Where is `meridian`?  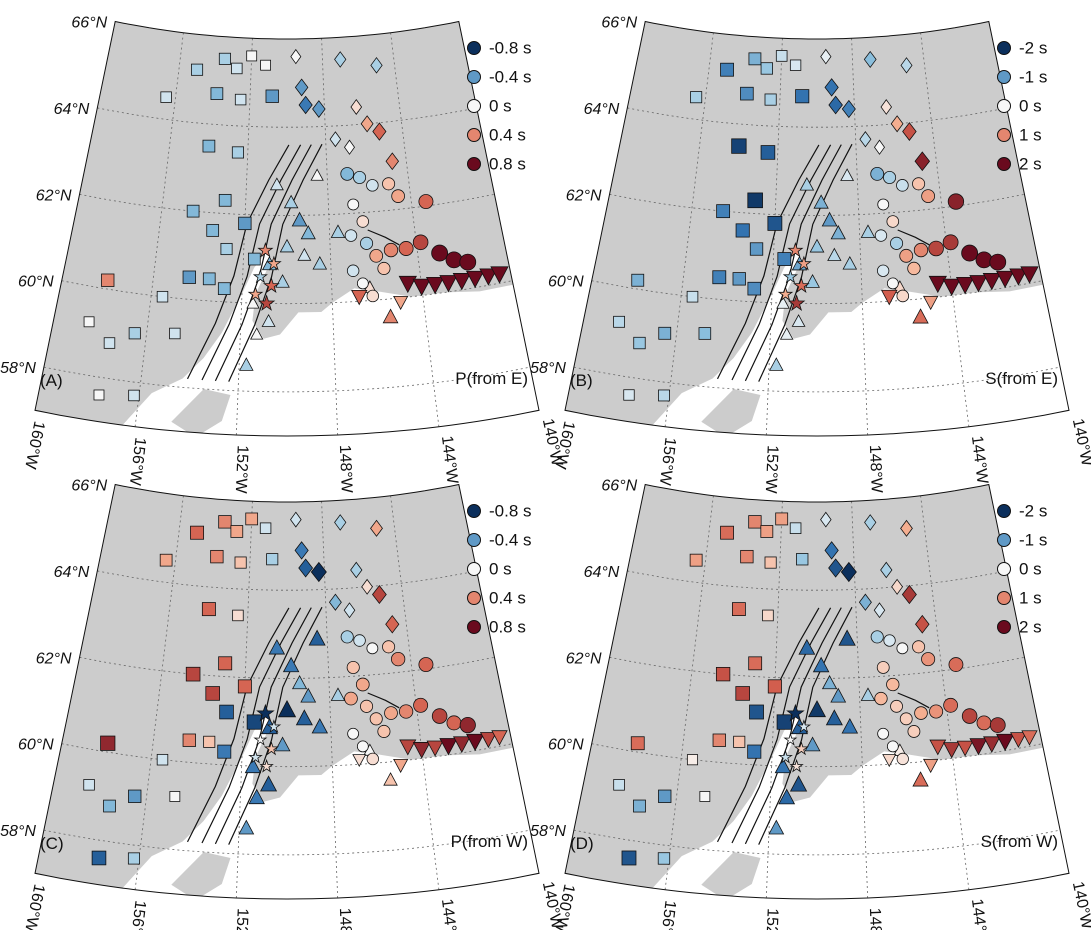 meridian is located at coordinates (689, 229).